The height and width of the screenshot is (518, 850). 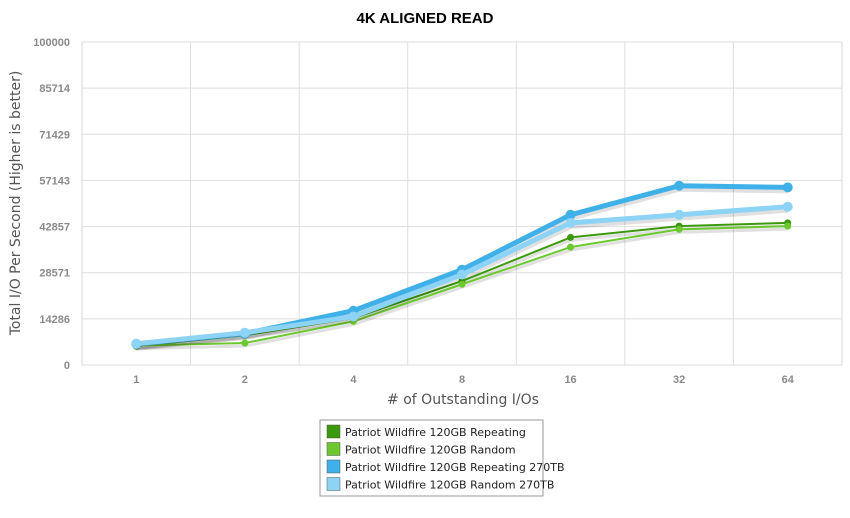 What do you see at coordinates (353, 380) in the screenshot?
I see `x-tick-label: 4` at bounding box center [353, 380].